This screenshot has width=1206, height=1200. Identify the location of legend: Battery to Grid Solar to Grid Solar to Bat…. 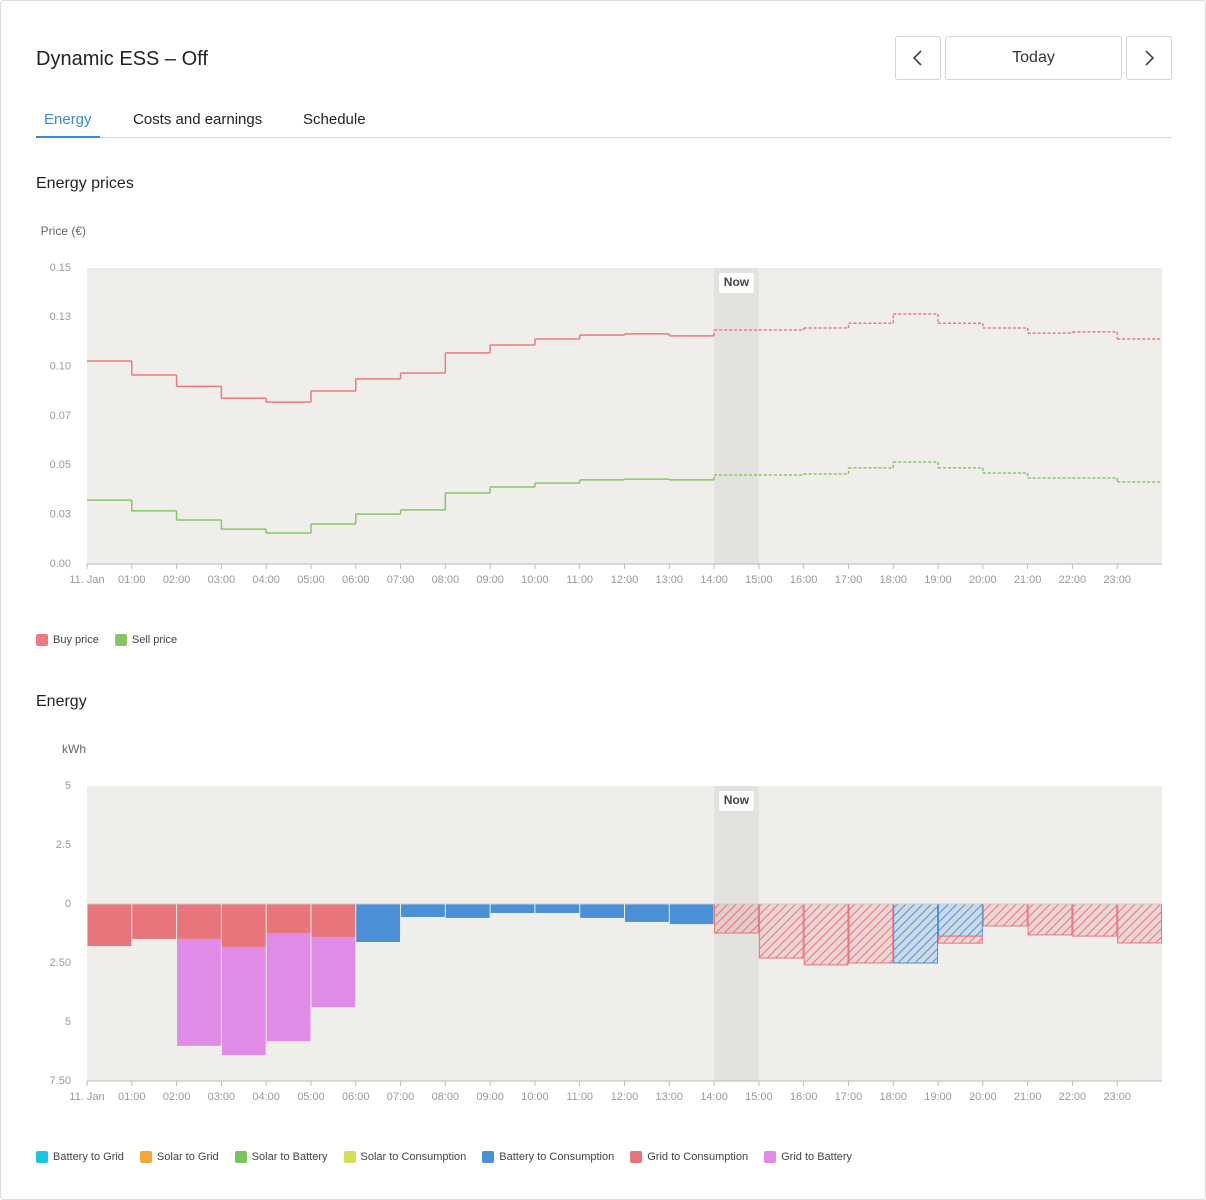
(444, 1157).